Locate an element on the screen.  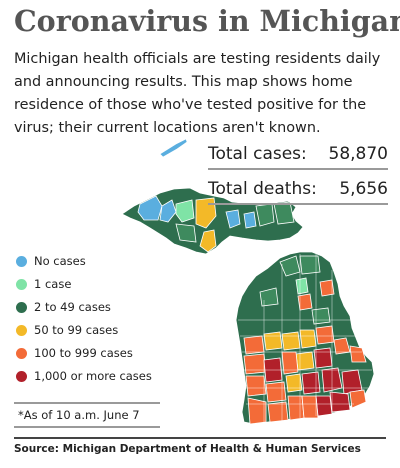
timestamp-footnote: *As of 10 a.m. June 7 is located at coordinates (87, 415).